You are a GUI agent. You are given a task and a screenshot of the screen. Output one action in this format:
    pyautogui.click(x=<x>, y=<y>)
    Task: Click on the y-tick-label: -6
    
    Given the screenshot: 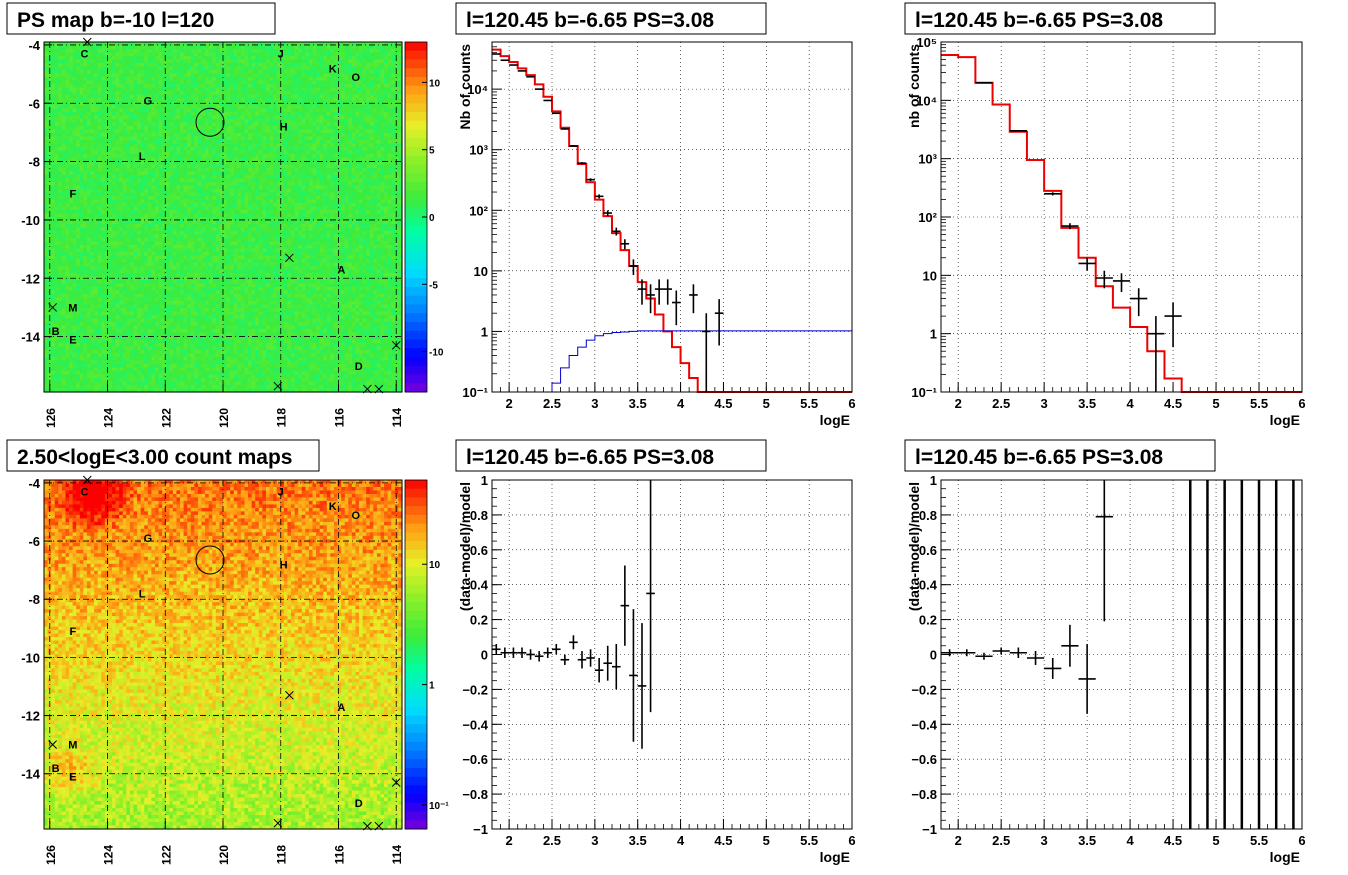 What is the action you would take?
    pyautogui.click(x=34, y=103)
    